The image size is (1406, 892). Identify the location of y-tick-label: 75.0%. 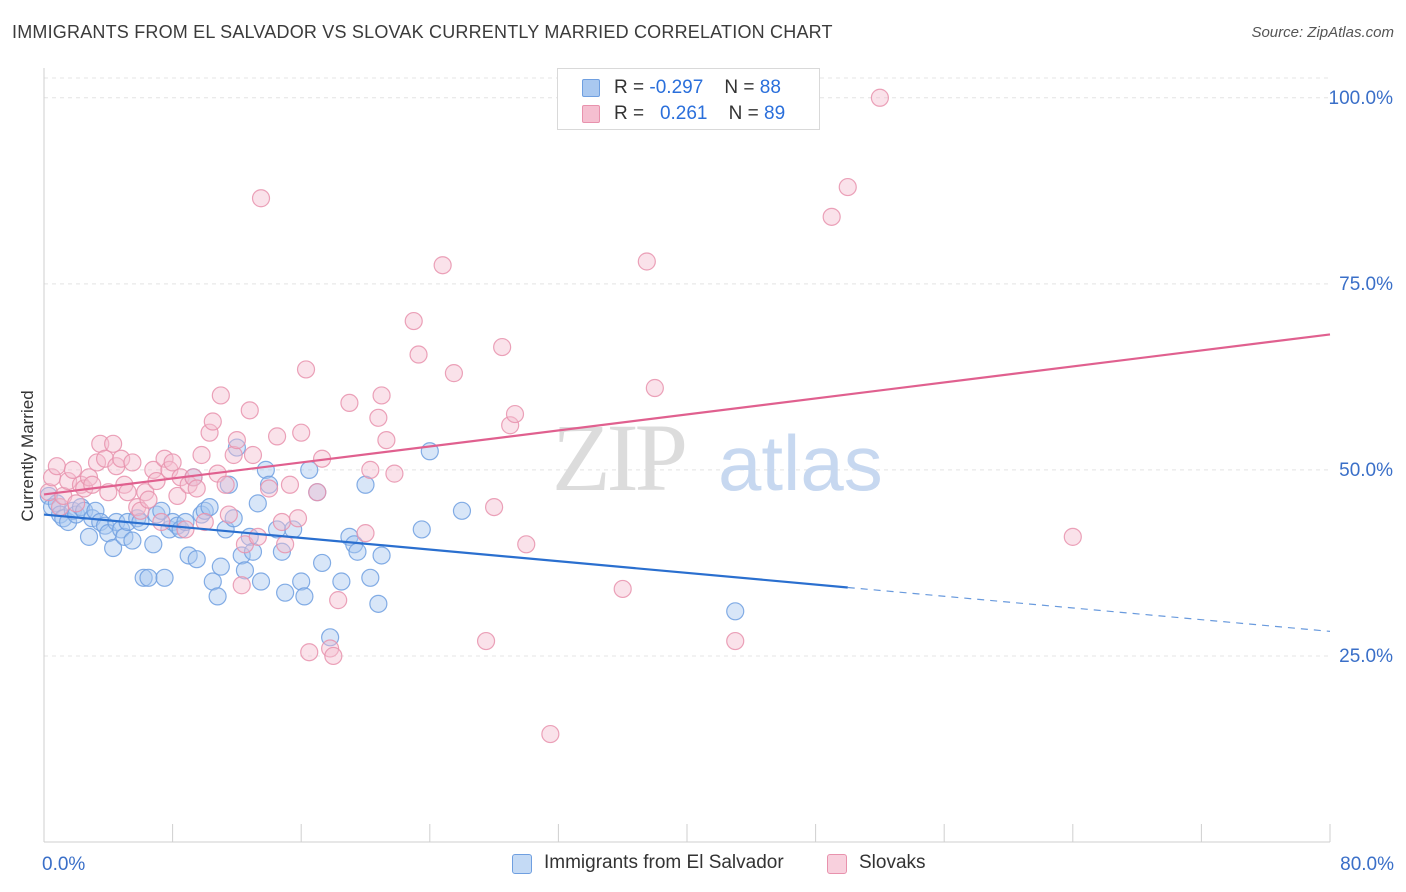
(1366, 284).